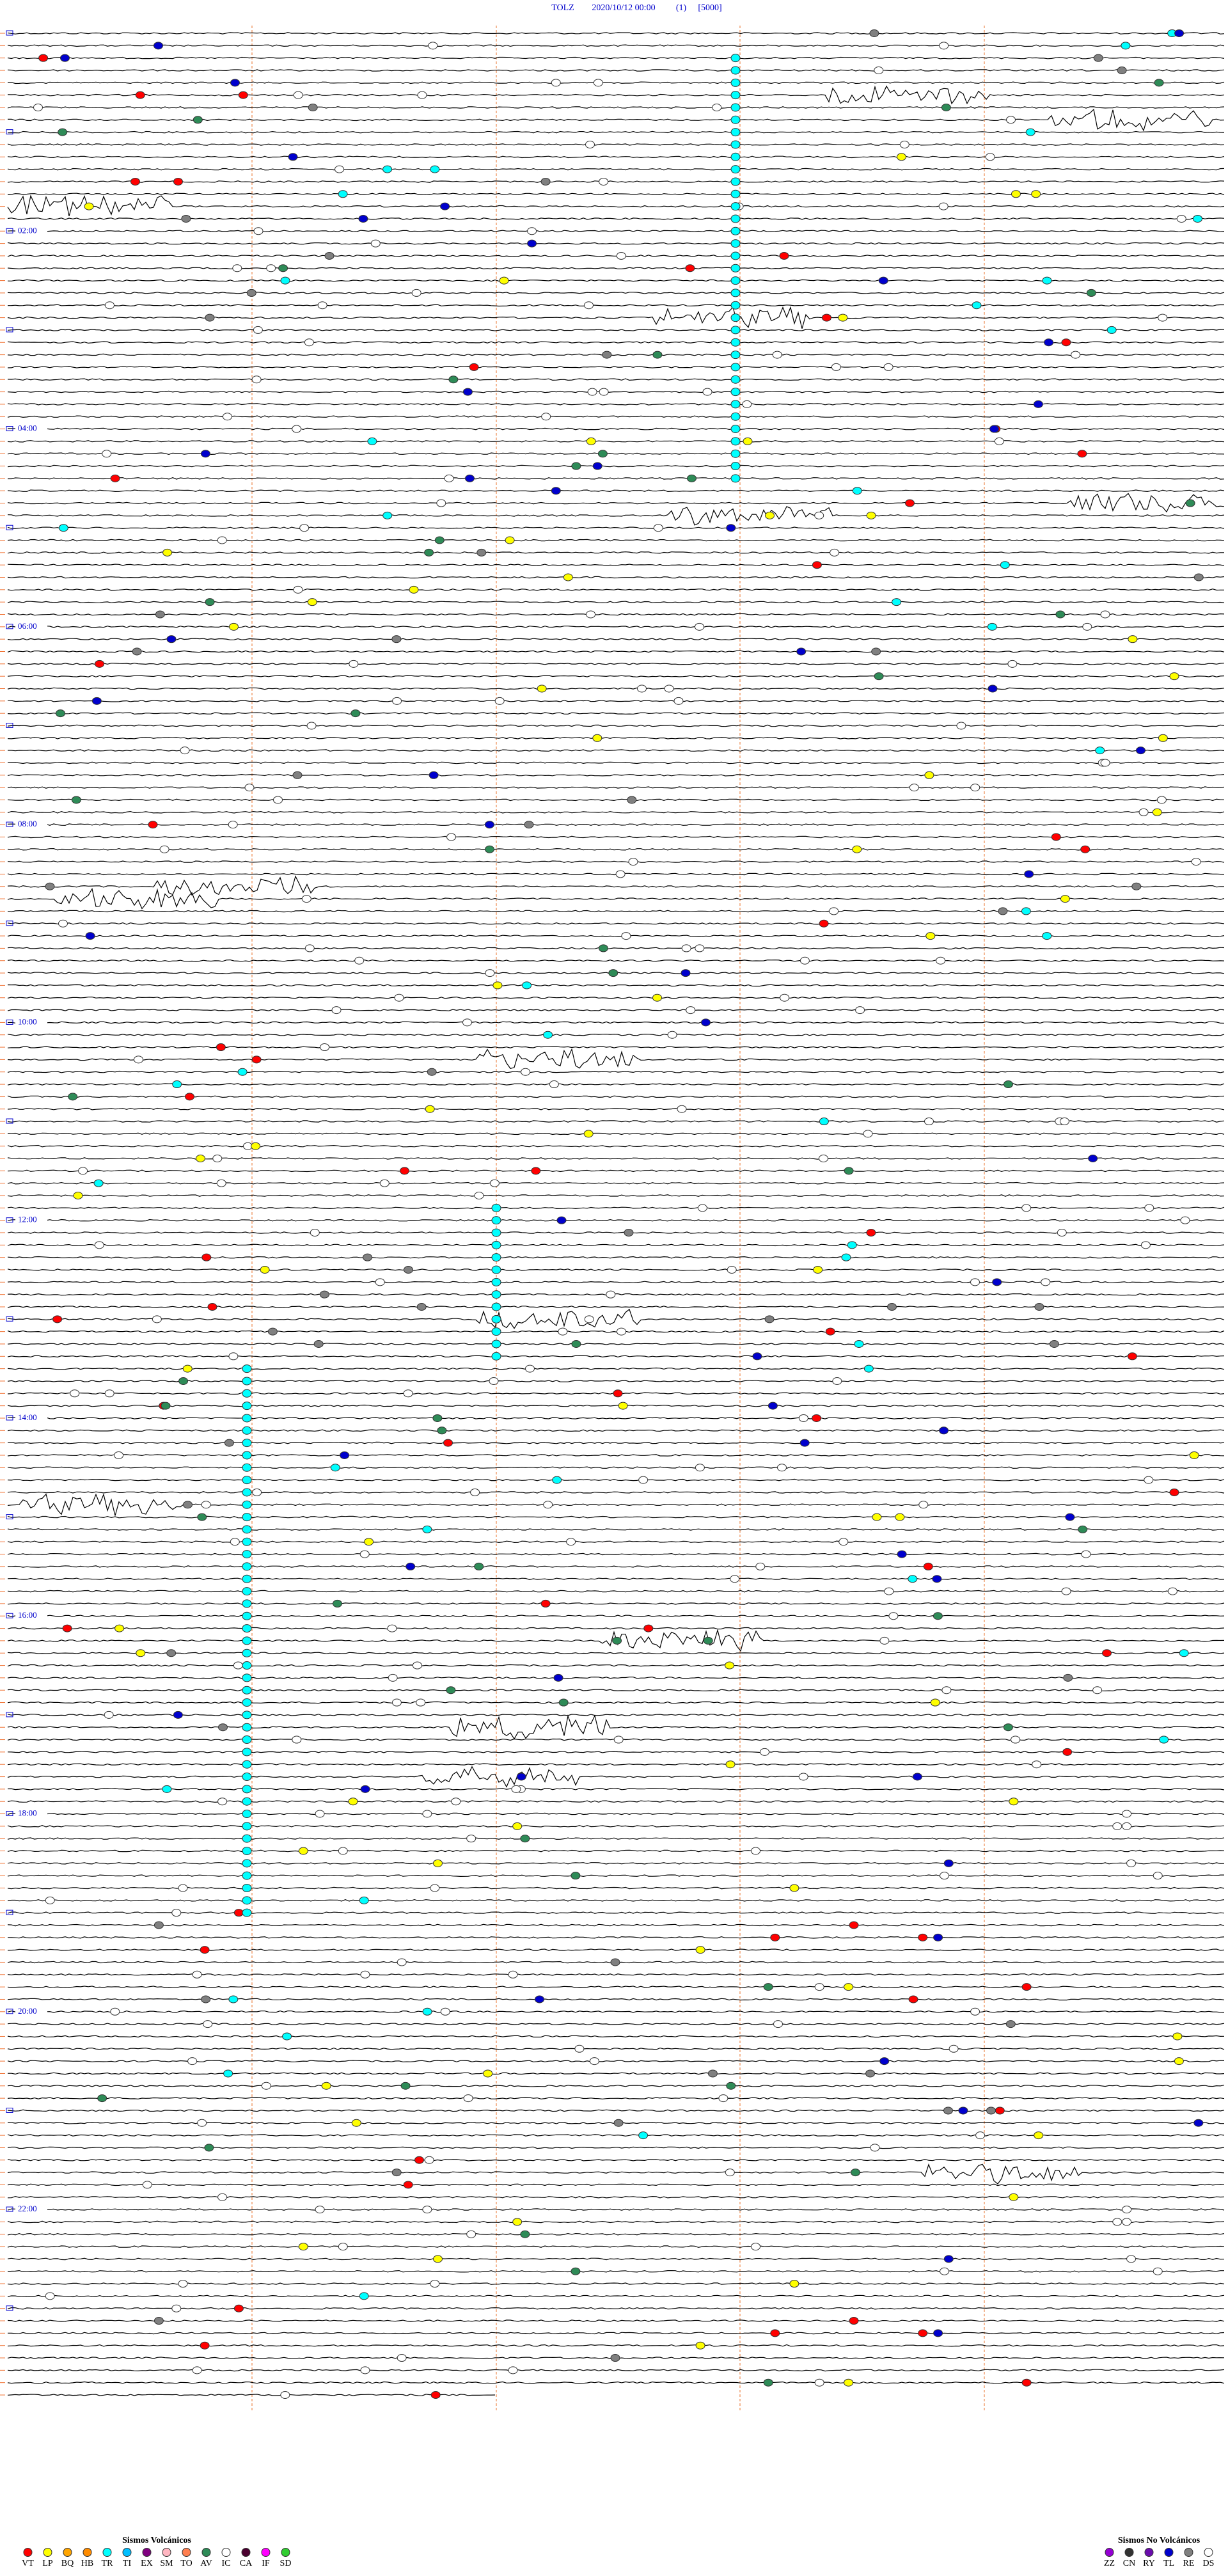 This screenshot has height=2576, width=1228. What do you see at coordinates (1209, 2563) in the screenshot?
I see `legend-code: DS` at bounding box center [1209, 2563].